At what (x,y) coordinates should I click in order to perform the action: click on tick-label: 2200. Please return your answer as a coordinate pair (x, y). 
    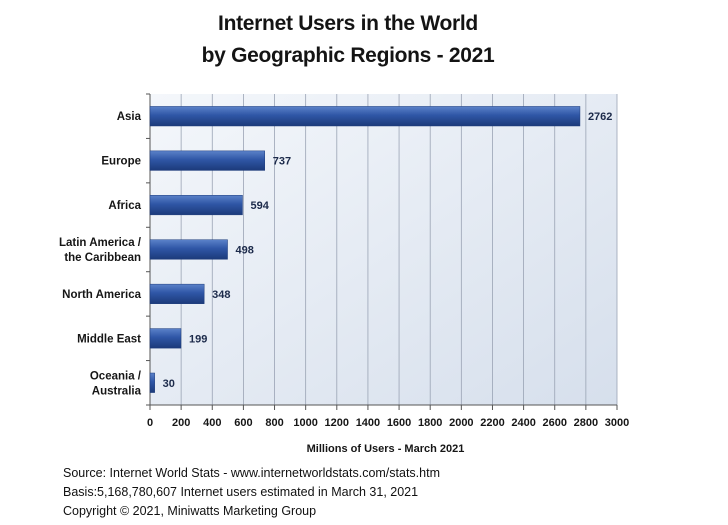
    Looking at the image, I should click on (492, 423).